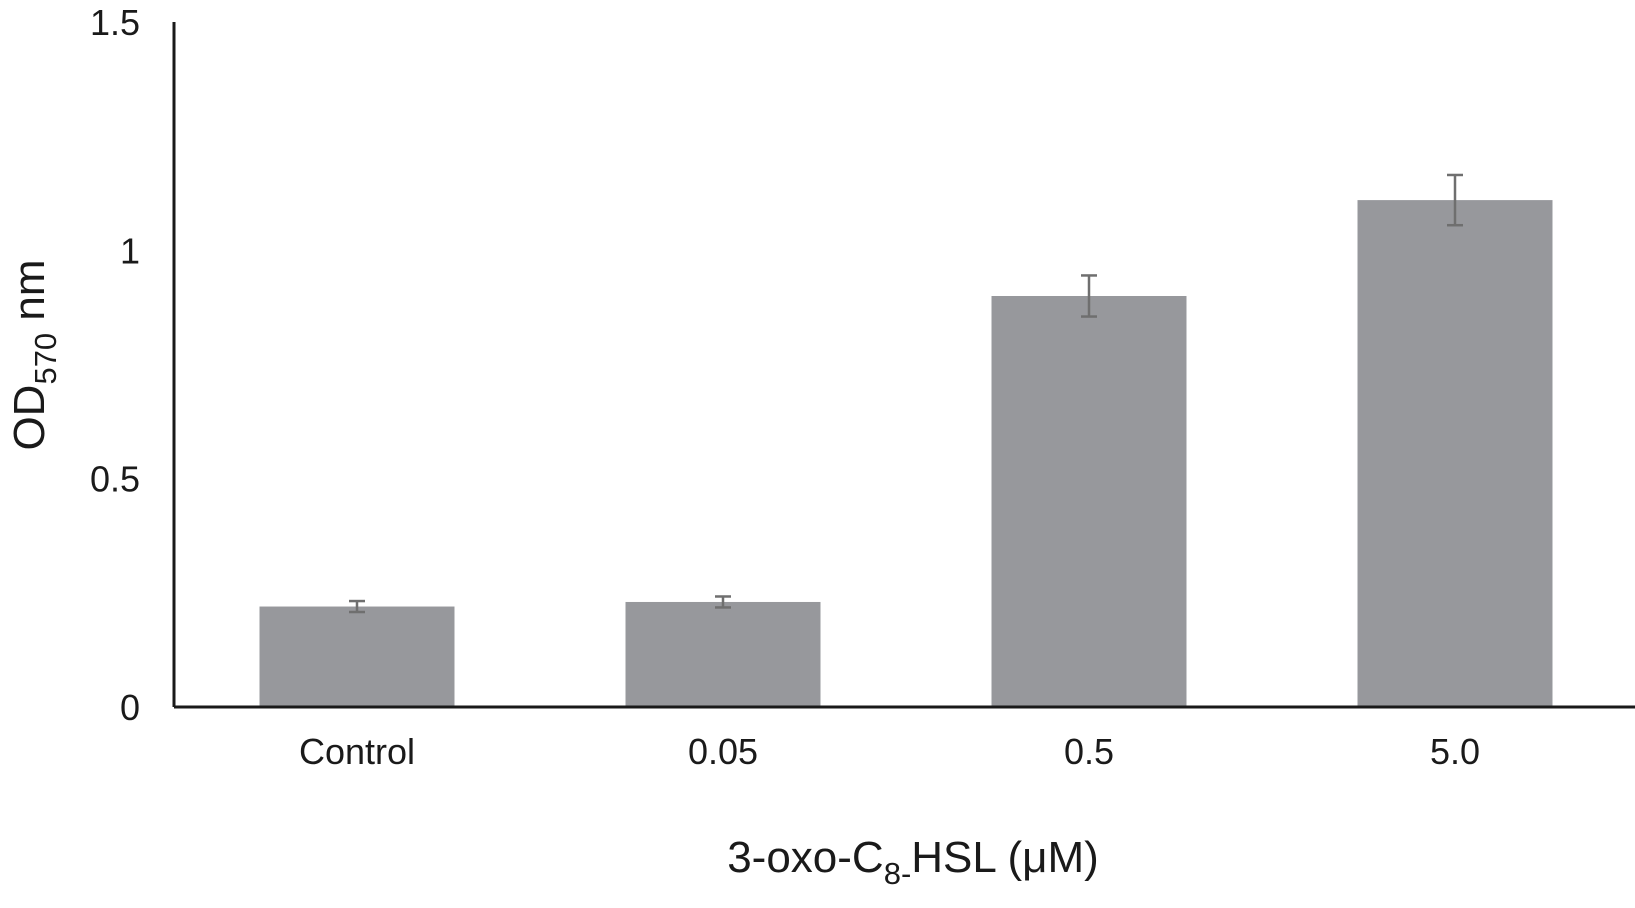 This screenshot has width=1635, height=908. What do you see at coordinates (115, 479) in the screenshot?
I see `y-tick-label: 0.5` at bounding box center [115, 479].